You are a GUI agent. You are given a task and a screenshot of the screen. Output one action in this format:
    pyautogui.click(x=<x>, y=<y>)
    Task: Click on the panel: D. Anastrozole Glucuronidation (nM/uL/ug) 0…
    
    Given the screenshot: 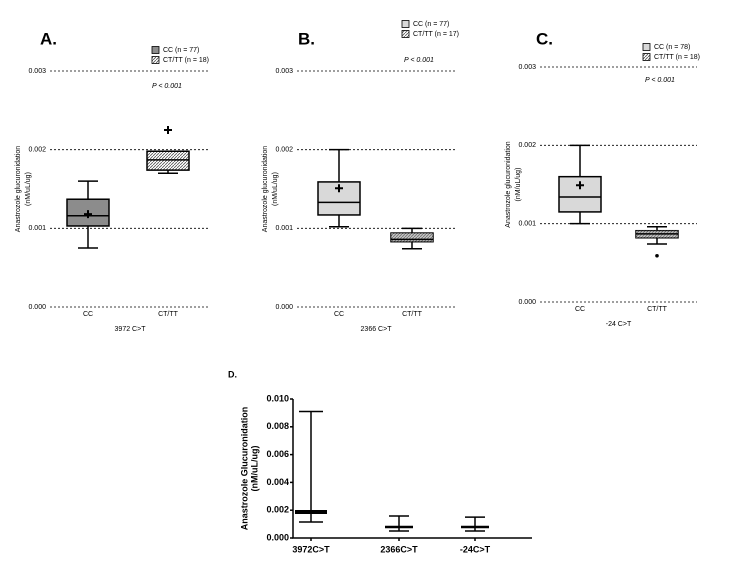 What is the action you would take?
    pyautogui.click(x=380, y=461)
    